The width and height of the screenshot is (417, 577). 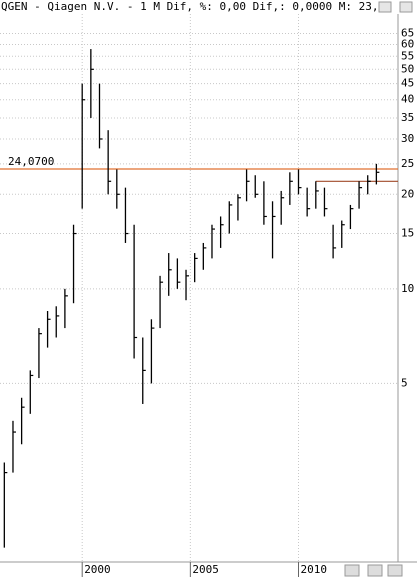 I want to click on y-tick-label: 35, so click(x=407, y=117).